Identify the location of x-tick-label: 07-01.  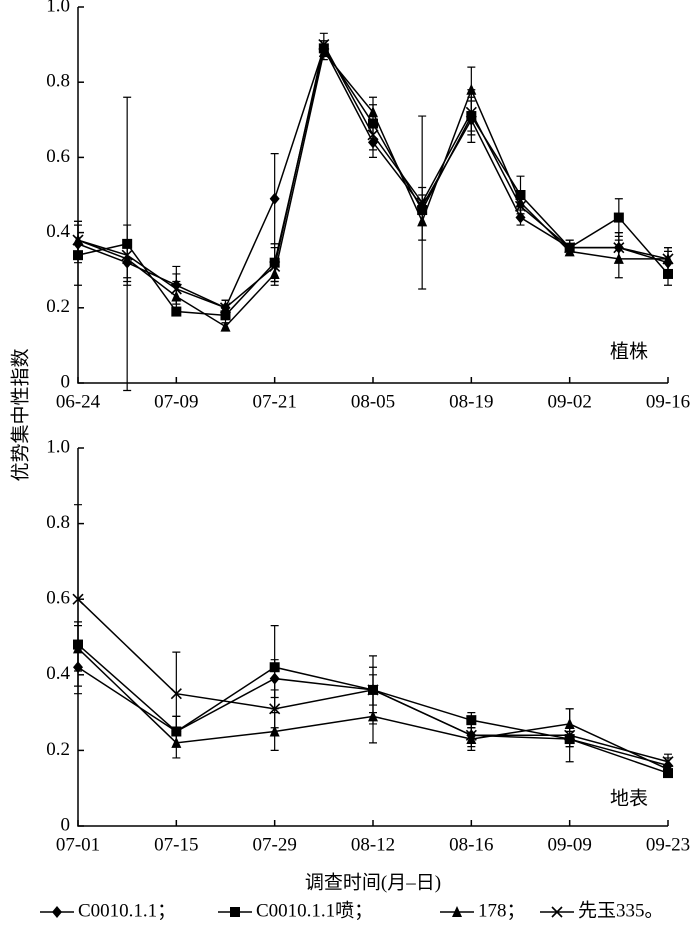
(78, 844).